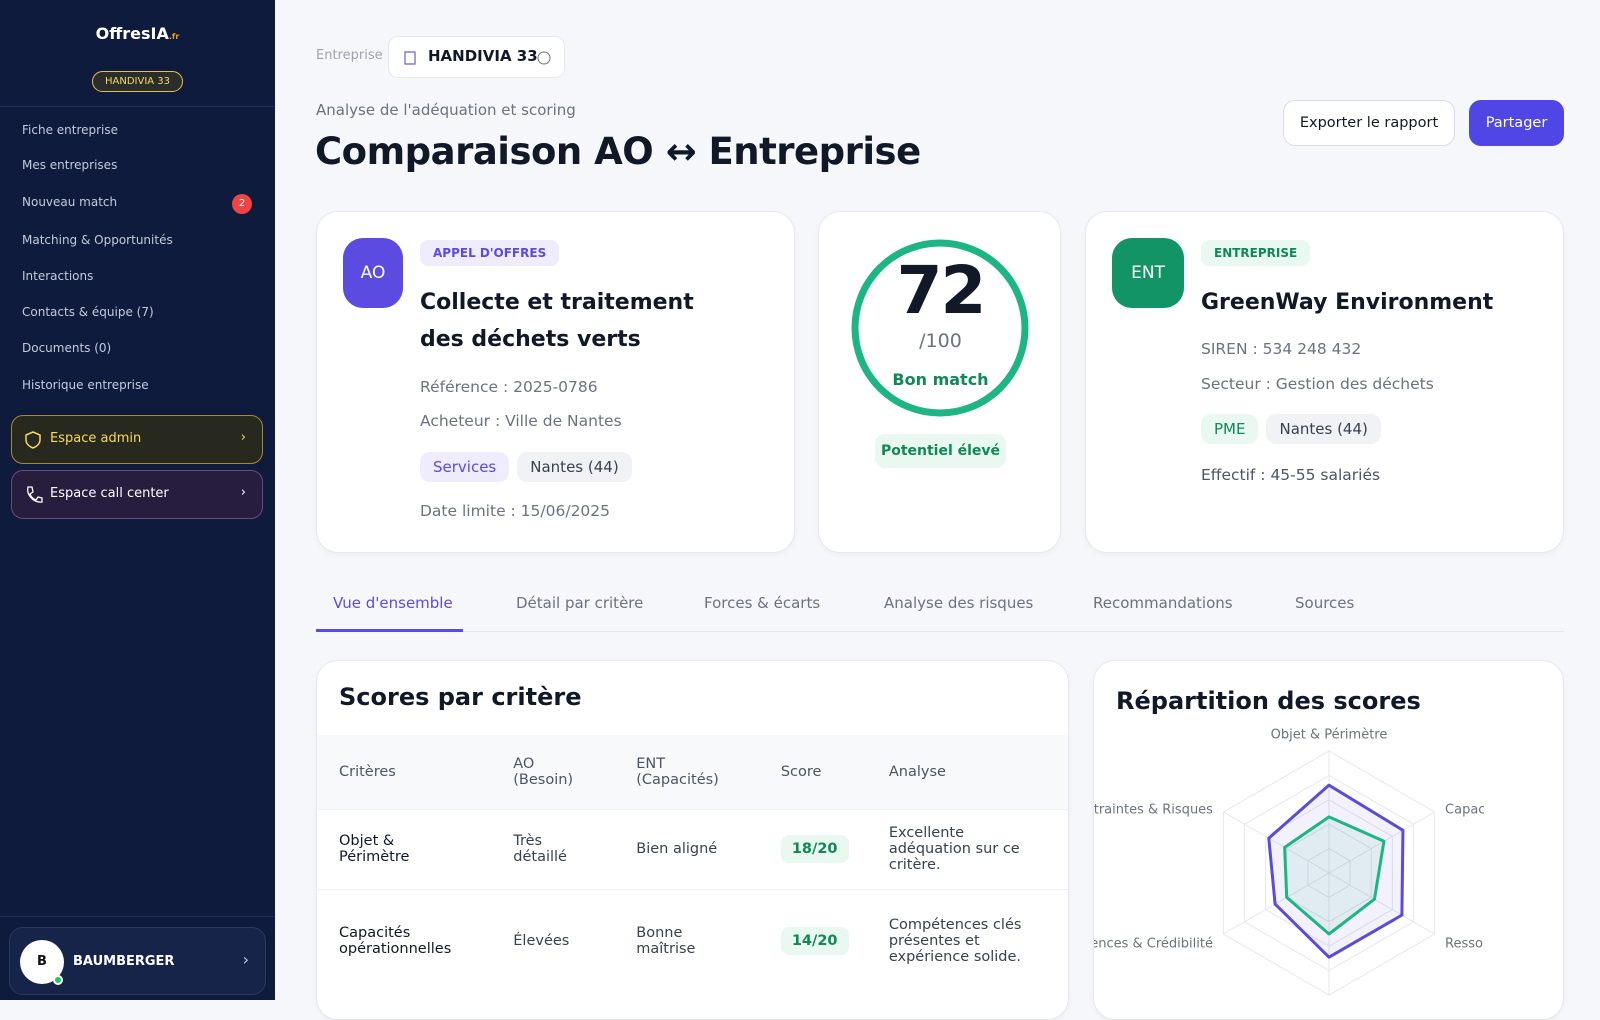 The height and width of the screenshot is (1020, 1600). Describe the element at coordinates (940, 631) in the screenshot. I see `tabs-line` at that location.